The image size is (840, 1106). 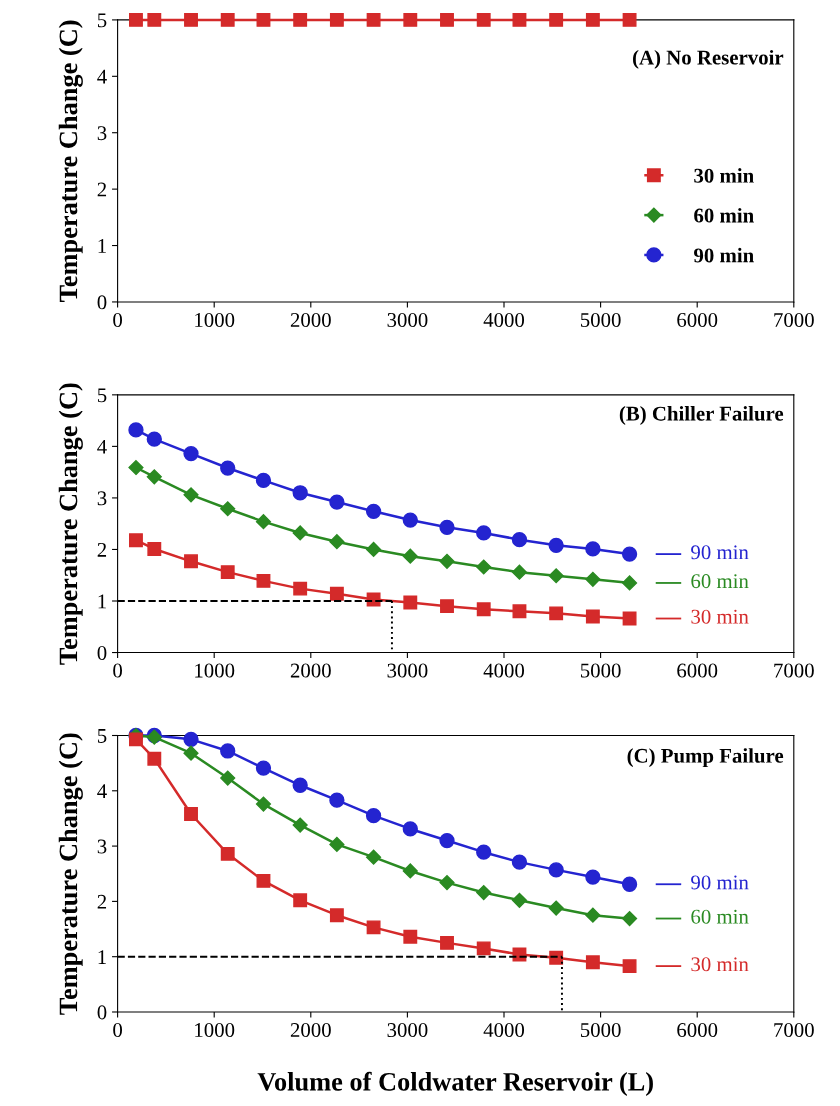 I want to click on chart-title: (B) Chiller Failure, so click(x=701, y=415).